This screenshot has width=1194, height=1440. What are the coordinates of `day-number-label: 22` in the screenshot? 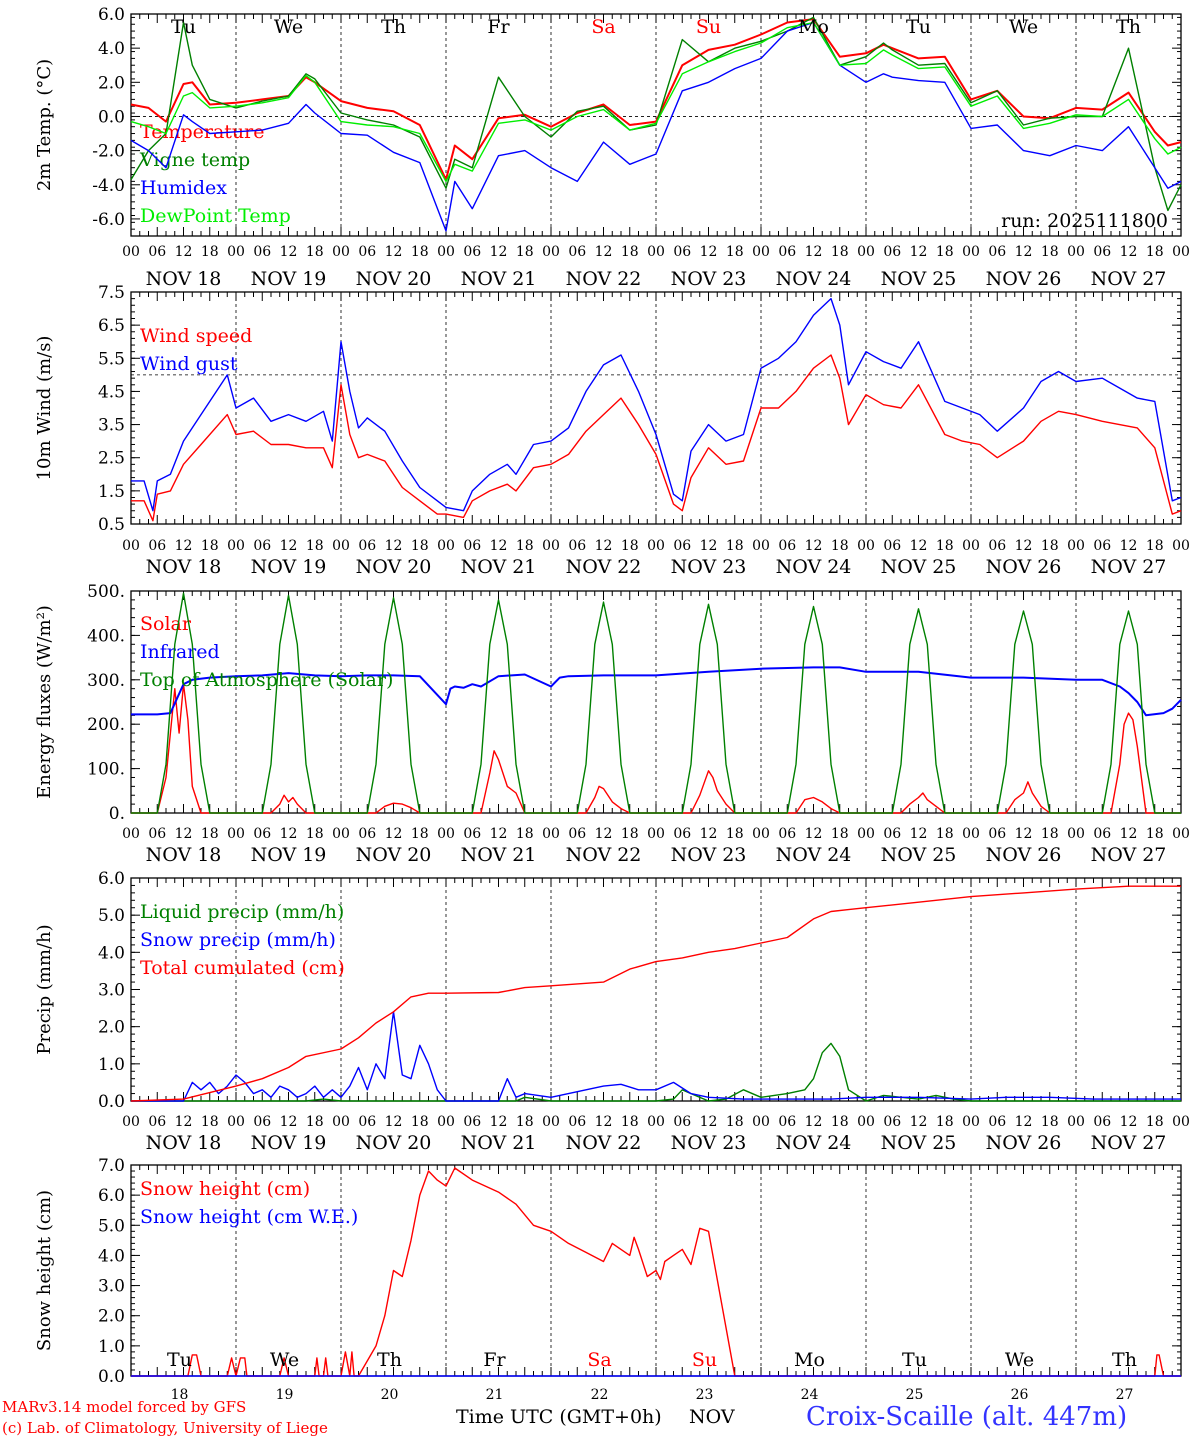 It's located at (600, 1395).